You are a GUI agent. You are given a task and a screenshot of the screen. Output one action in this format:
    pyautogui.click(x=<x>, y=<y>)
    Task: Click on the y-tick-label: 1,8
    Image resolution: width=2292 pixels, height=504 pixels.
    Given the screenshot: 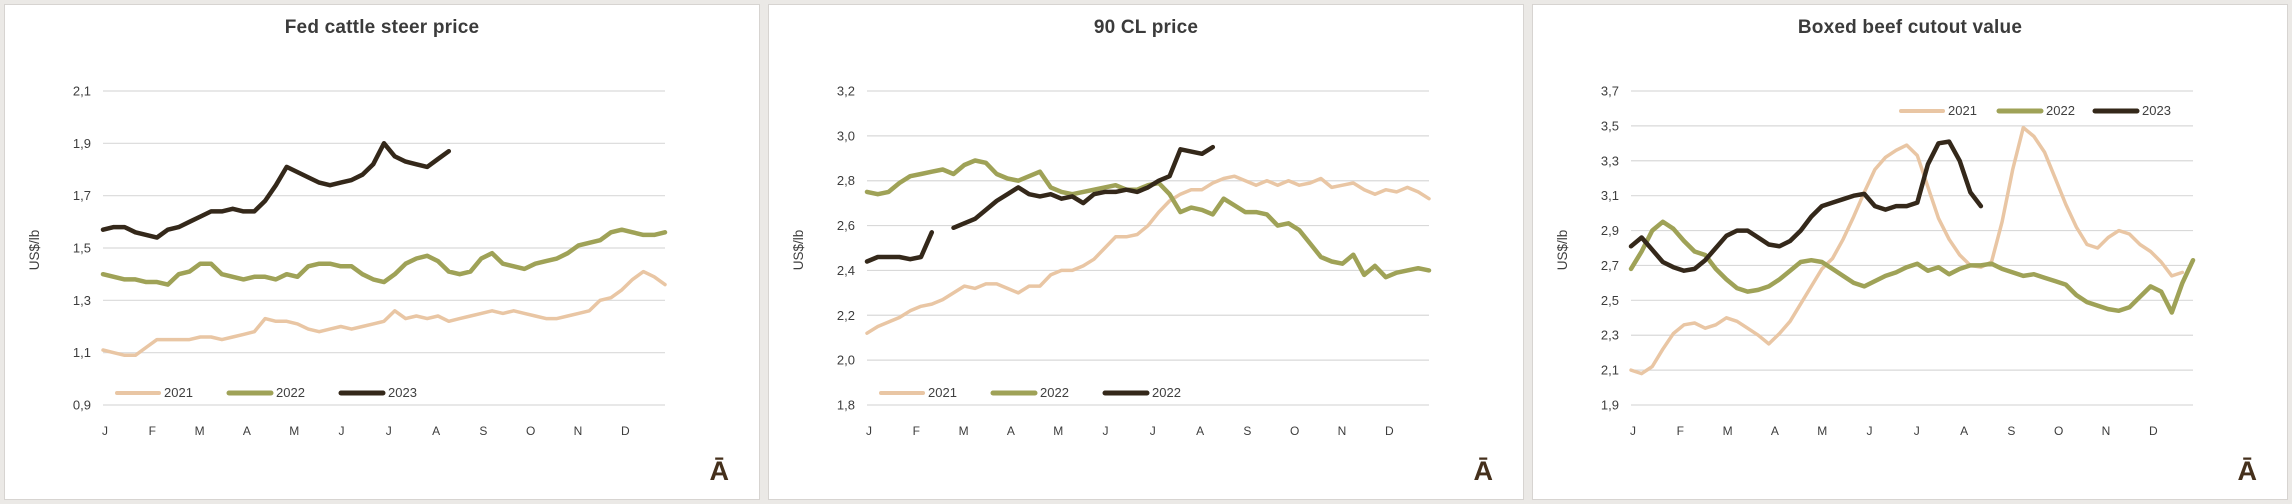 What is the action you would take?
    pyautogui.click(x=846, y=405)
    